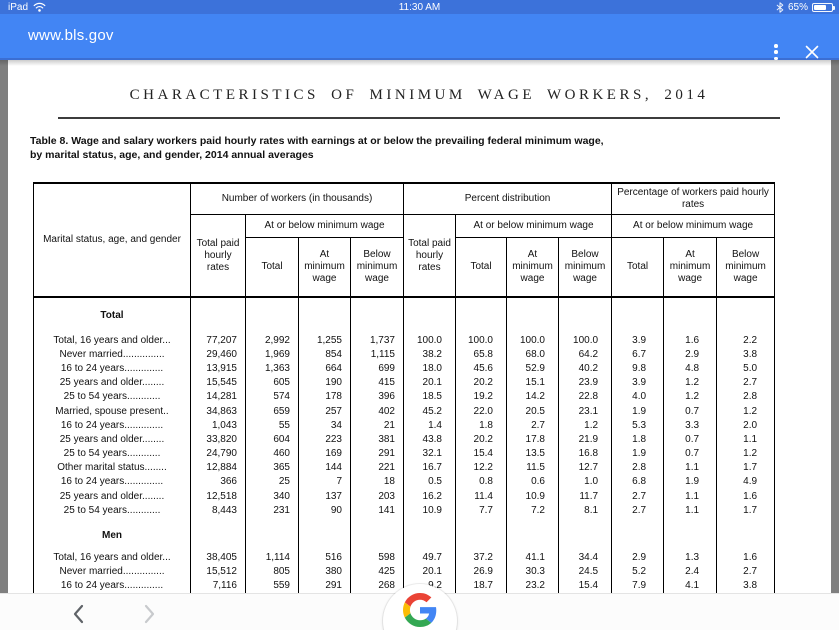 The height and width of the screenshot is (630, 839). Describe the element at coordinates (481, 354) in the screenshot. I see `value-cell: 65.8` at that location.